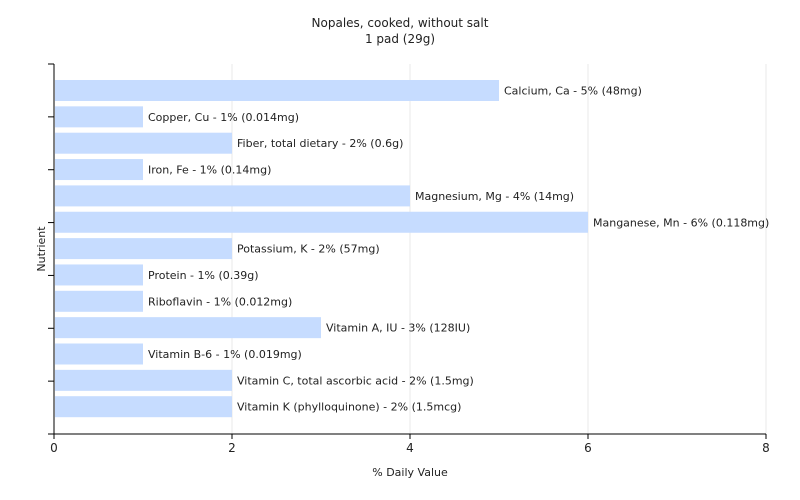 The height and width of the screenshot is (500, 800). What do you see at coordinates (320, 143) in the screenshot?
I see `bar-label: Fiber, total dietary - 2% (0.6g)` at bounding box center [320, 143].